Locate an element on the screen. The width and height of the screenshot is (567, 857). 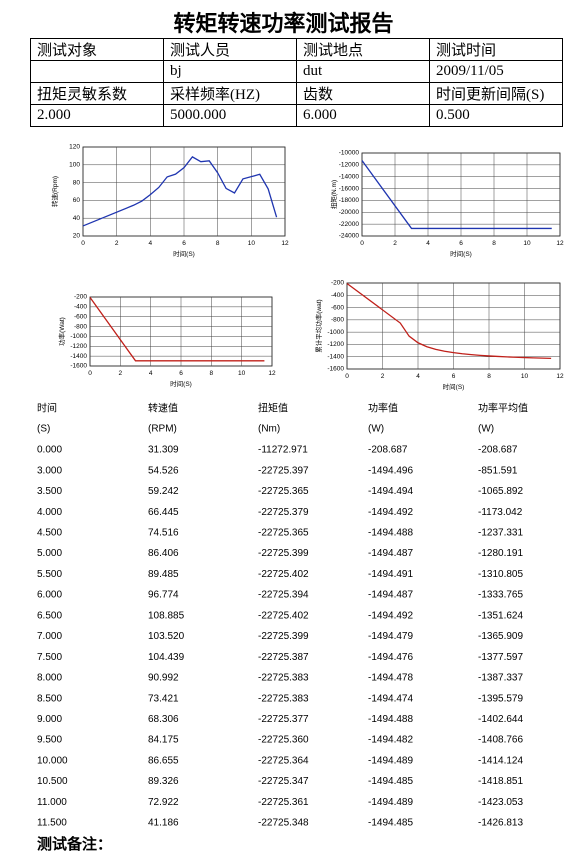
info-row: bj dut 2009/11/05 is located at coordinates (296, 71).